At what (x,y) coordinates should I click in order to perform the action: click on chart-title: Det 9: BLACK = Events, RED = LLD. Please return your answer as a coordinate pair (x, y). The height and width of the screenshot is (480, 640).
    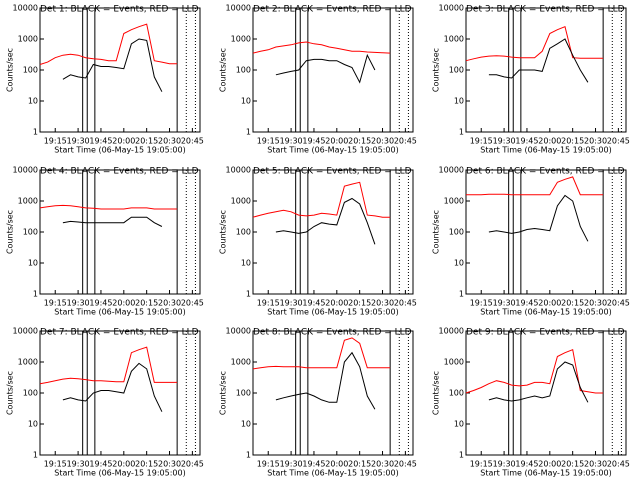
    Looking at the image, I should click on (545, 333).